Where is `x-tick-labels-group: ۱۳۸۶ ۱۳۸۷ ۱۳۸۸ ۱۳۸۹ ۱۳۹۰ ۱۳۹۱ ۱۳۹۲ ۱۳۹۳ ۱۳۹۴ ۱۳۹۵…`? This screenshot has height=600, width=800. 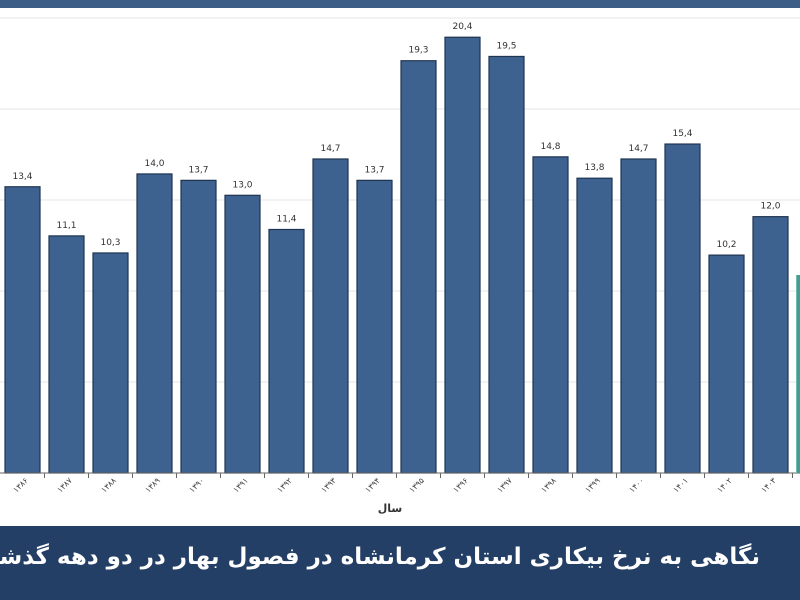 x-tick-labels-group: ۱۳۸۶ ۱۳۸۷ ۱۳۸۸ ۱۳۸۹ ۱۳۹۰ ۱۳۹۱ ۱۳۹۲ ۱۳۹۳ ۱۳۹۴ ۱۳۹۵… is located at coordinates (394, 484).